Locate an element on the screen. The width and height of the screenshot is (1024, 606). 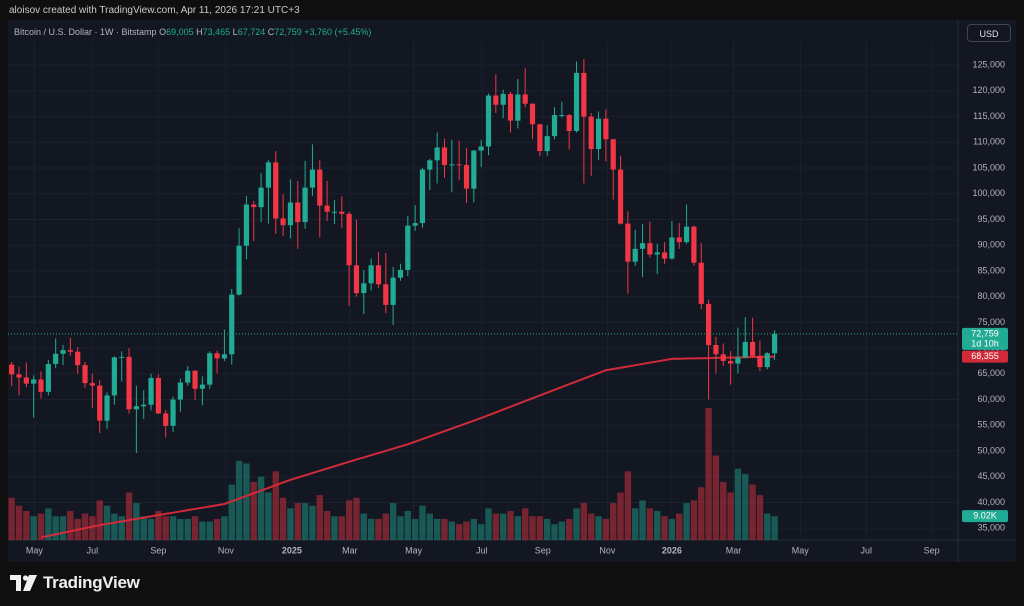
ohlc-value: 67,724 is located at coordinates (251, 32).